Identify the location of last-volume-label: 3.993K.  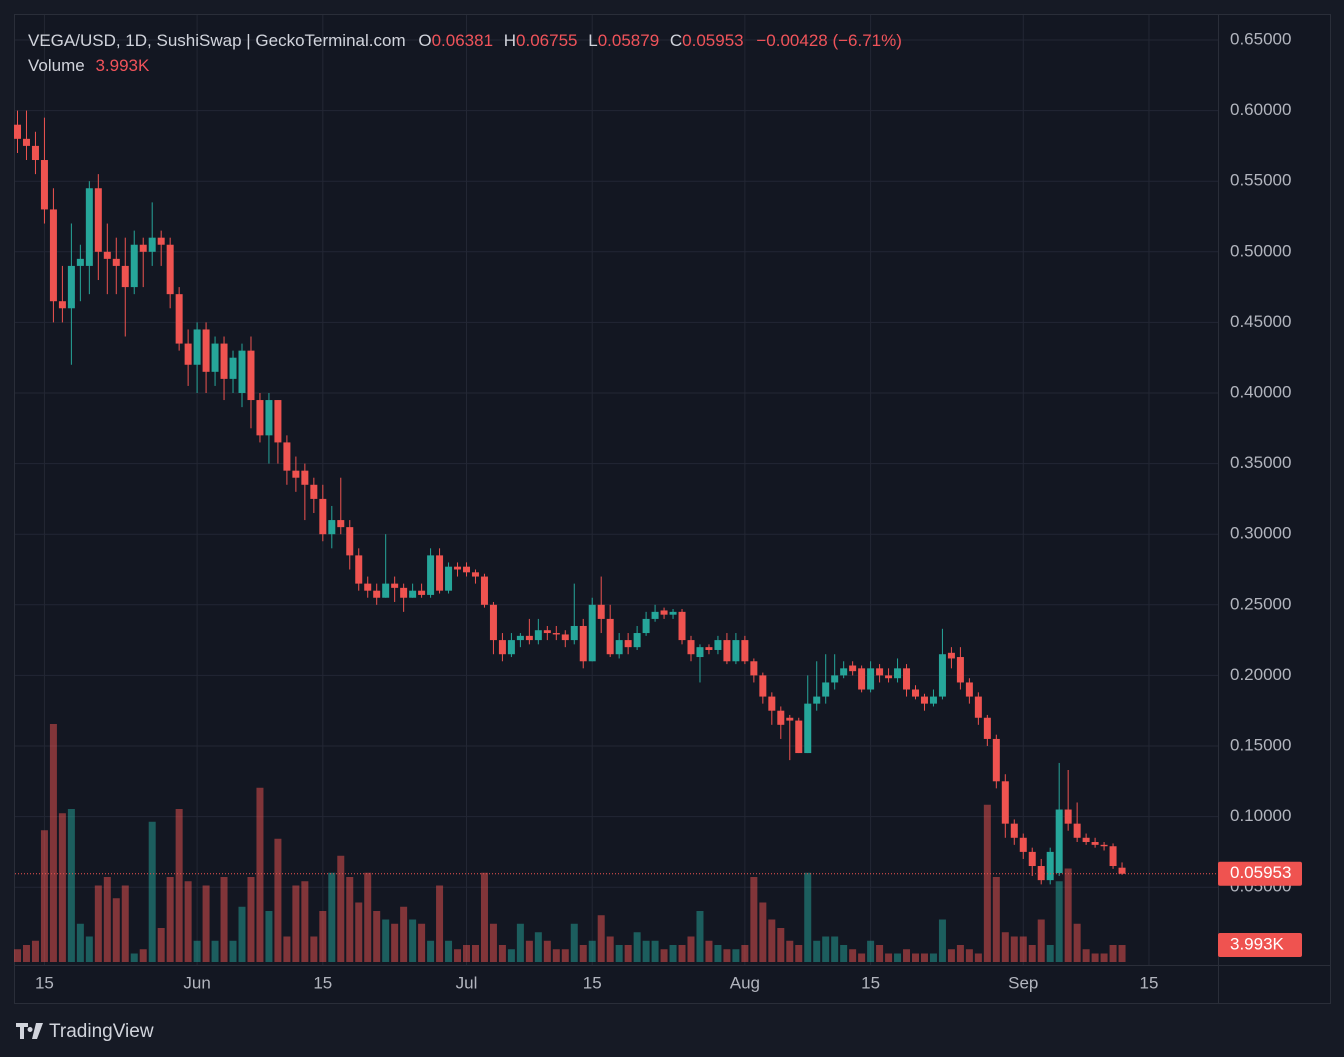
(1257, 944).